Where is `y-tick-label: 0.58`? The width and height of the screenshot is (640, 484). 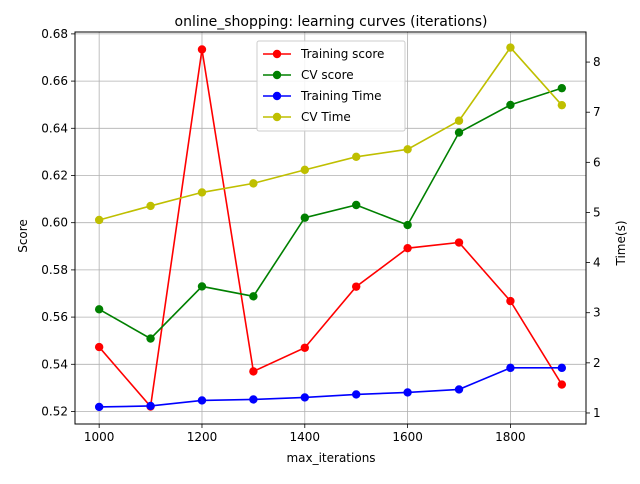
y-tick-label: 0.58 is located at coordinates (54, 270).